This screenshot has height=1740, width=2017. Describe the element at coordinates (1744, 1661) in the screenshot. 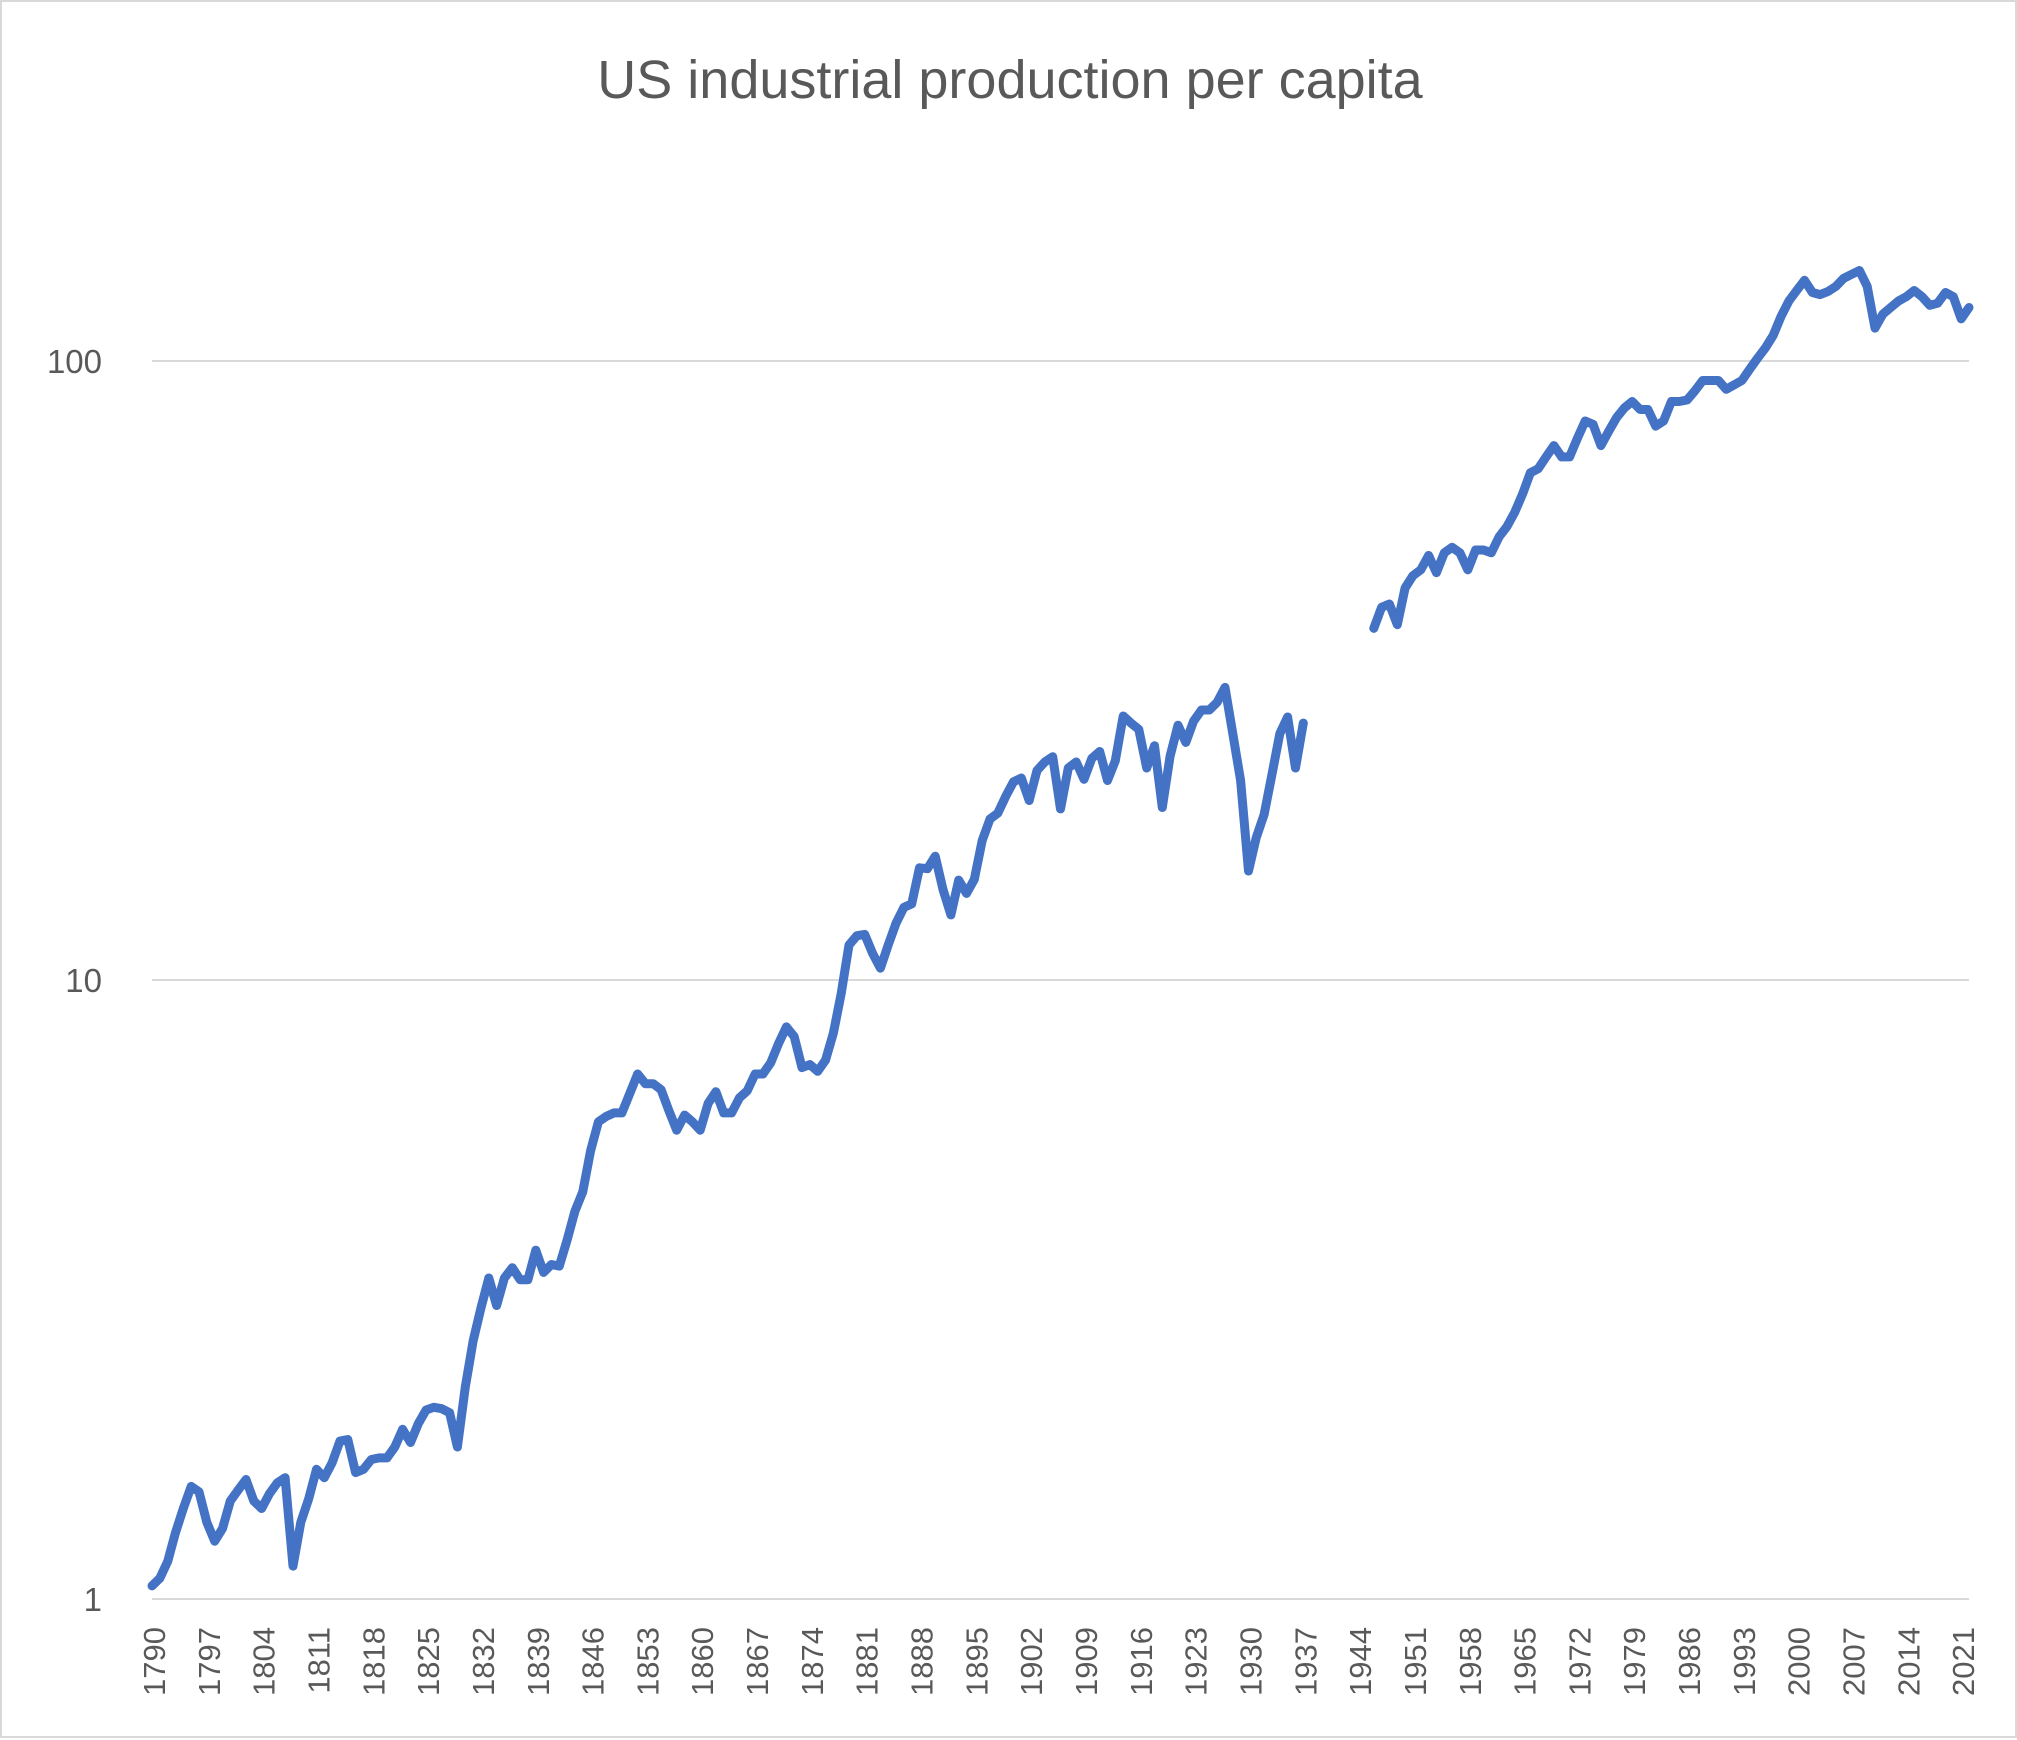

I see `x-tick-label: 1993` at that location.